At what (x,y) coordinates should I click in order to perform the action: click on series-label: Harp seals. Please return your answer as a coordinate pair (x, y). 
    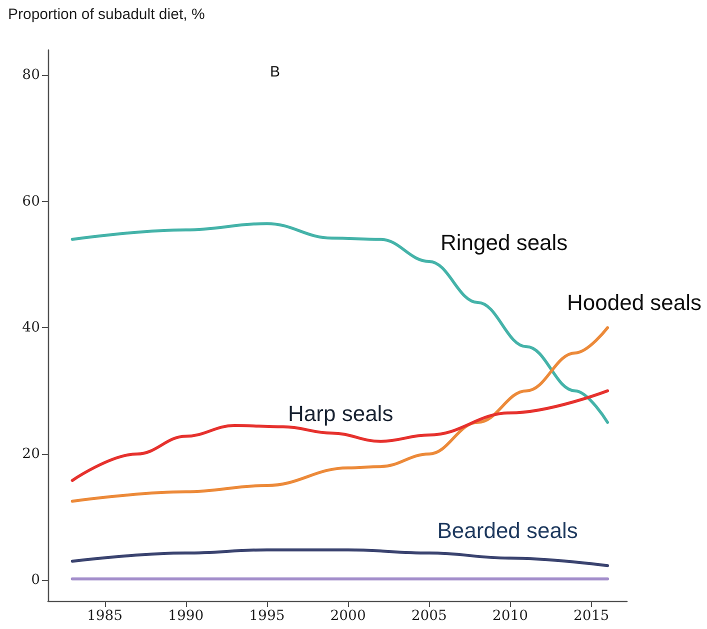
    Looking at the image, I should click on (341, 413).